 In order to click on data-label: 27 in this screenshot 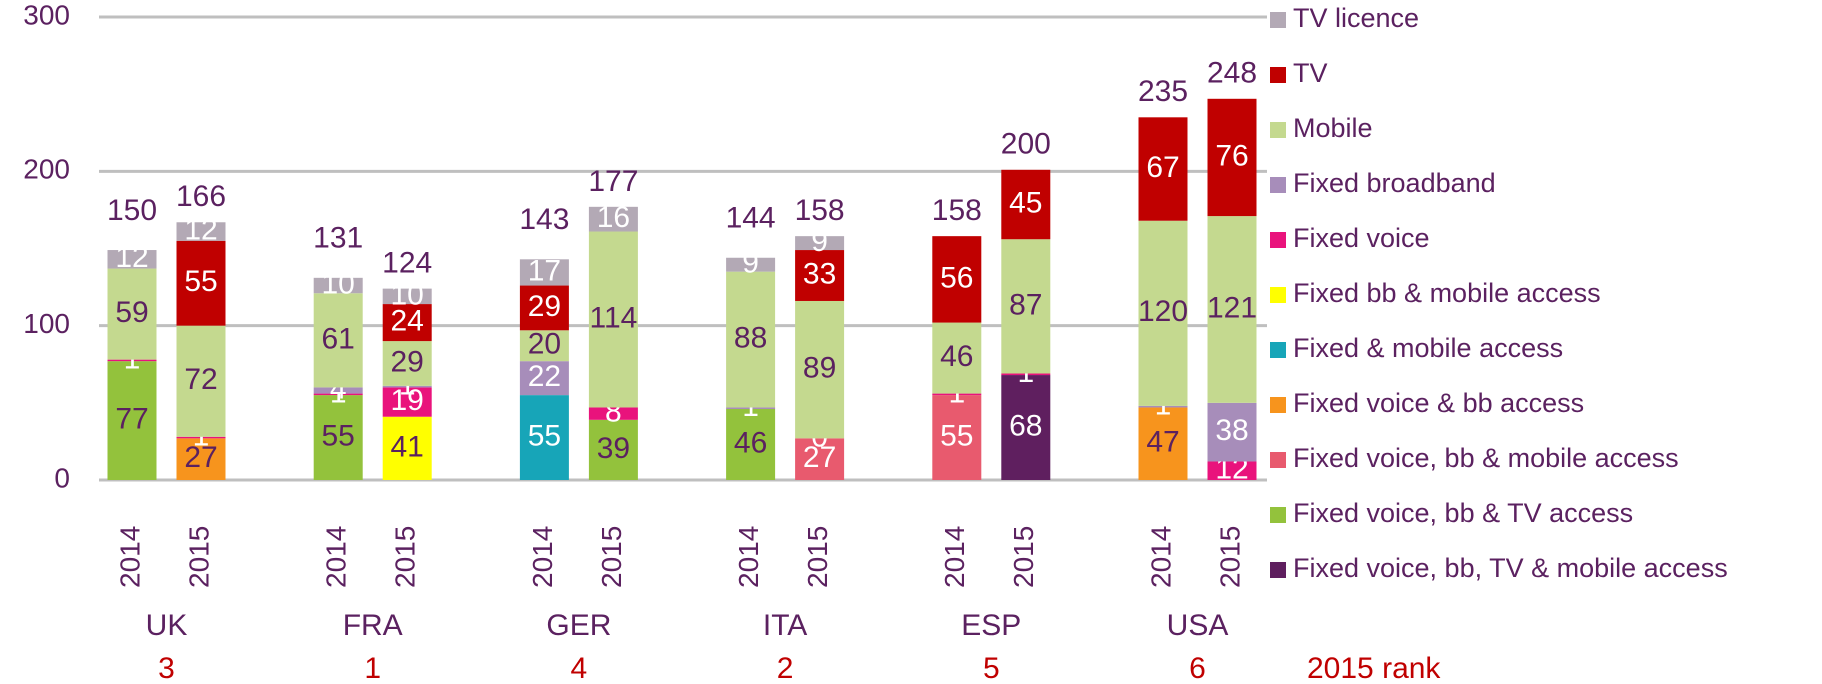, I will do `click(819, 457)`.